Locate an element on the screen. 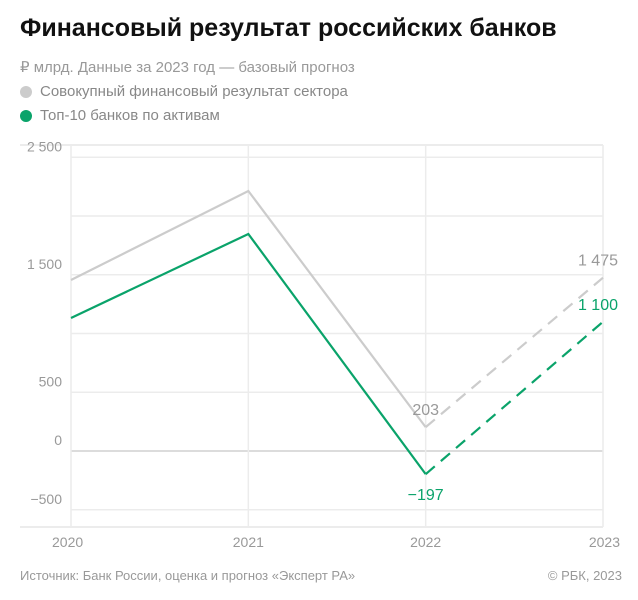 Image resolution: width=638 pixels, height=600 pixels. chart-title: Финансовый результат российских банков is located at coordinates (288, 28).